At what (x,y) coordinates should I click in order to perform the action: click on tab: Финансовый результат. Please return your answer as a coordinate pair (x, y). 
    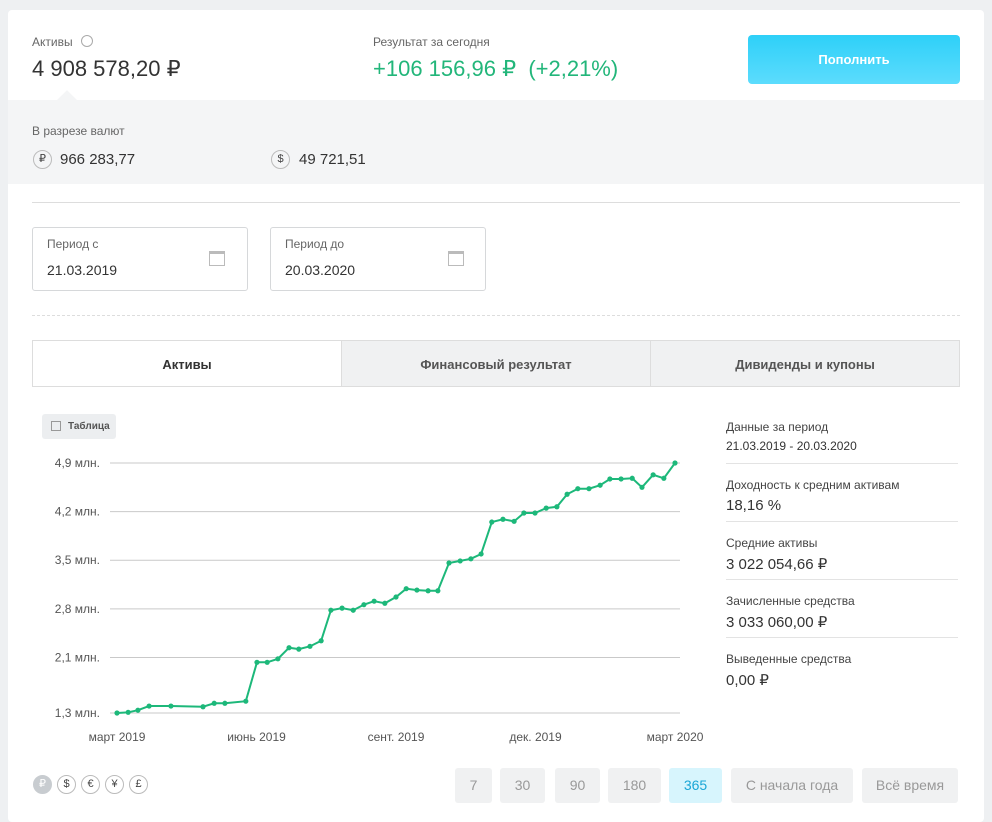
    Looking at the image, I should click on (496, 363).